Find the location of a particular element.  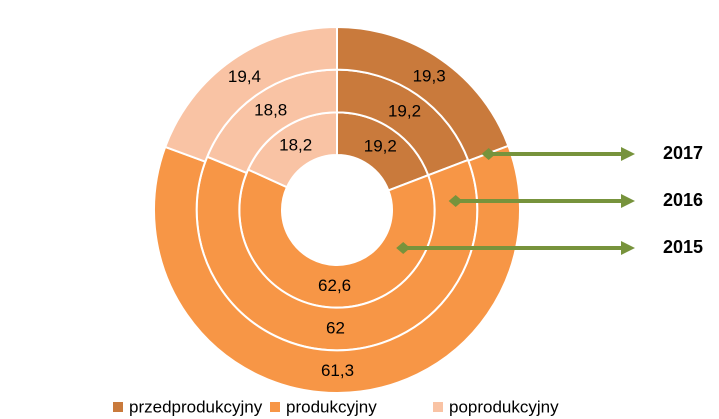

legend-label: poprodukcyjny is located at coordinates (504, 406).